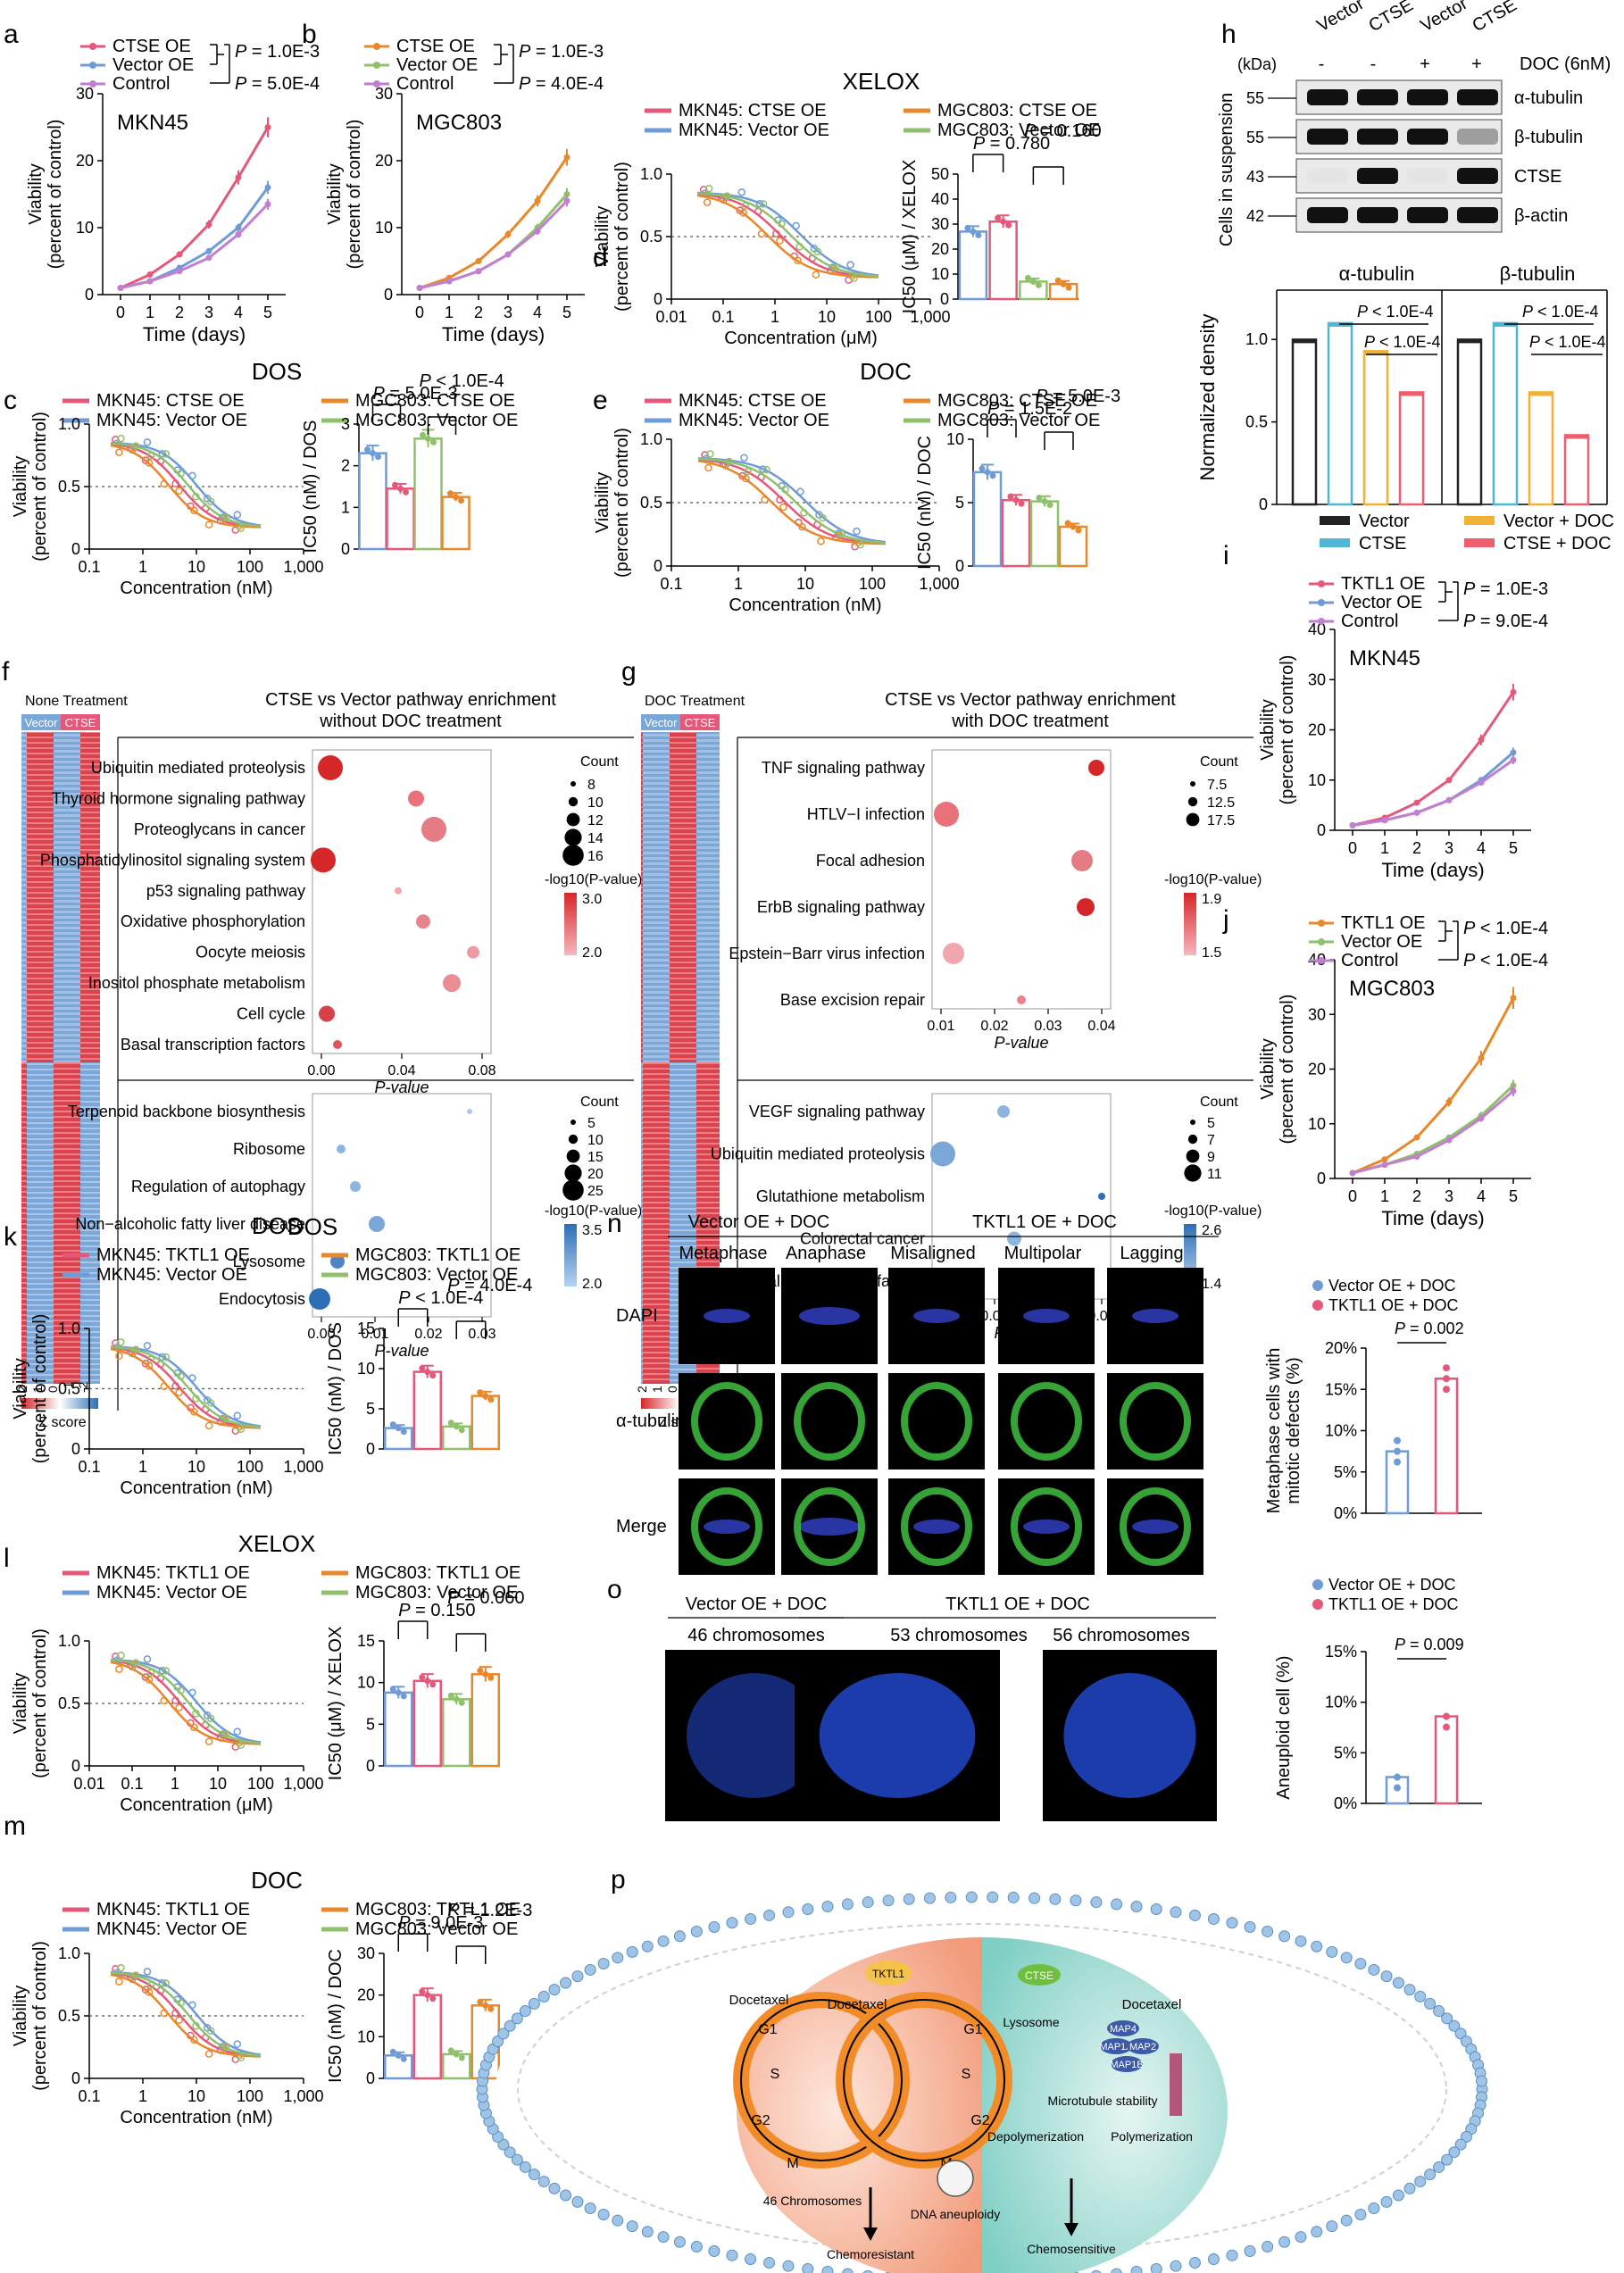  I want to click on axis-label: (percent of control), so click(40, 487).